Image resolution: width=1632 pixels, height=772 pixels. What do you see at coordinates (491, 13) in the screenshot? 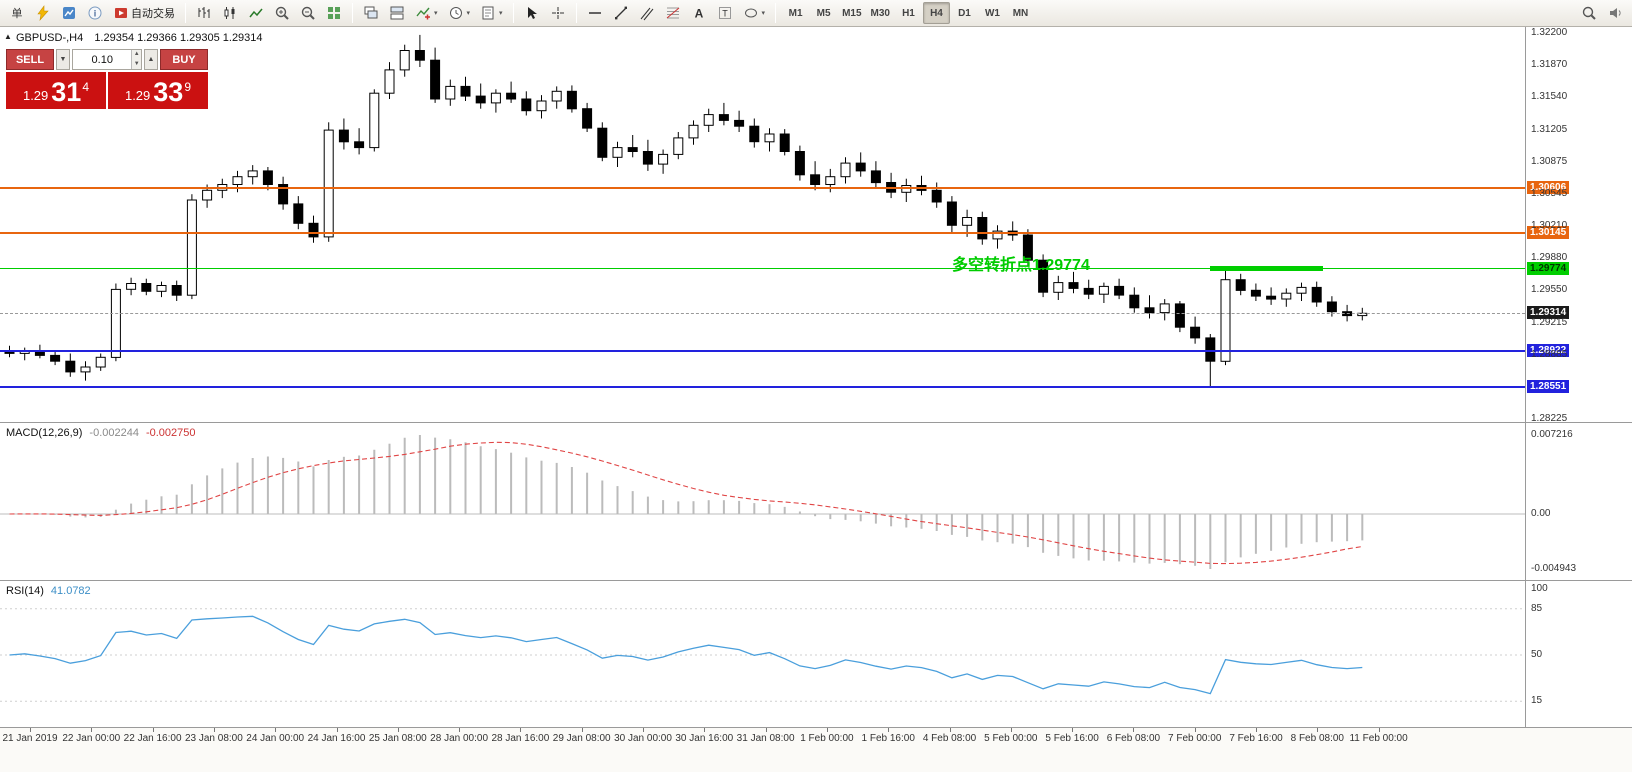
I see `templates-button: ▾` at bounding box center [491, 13].